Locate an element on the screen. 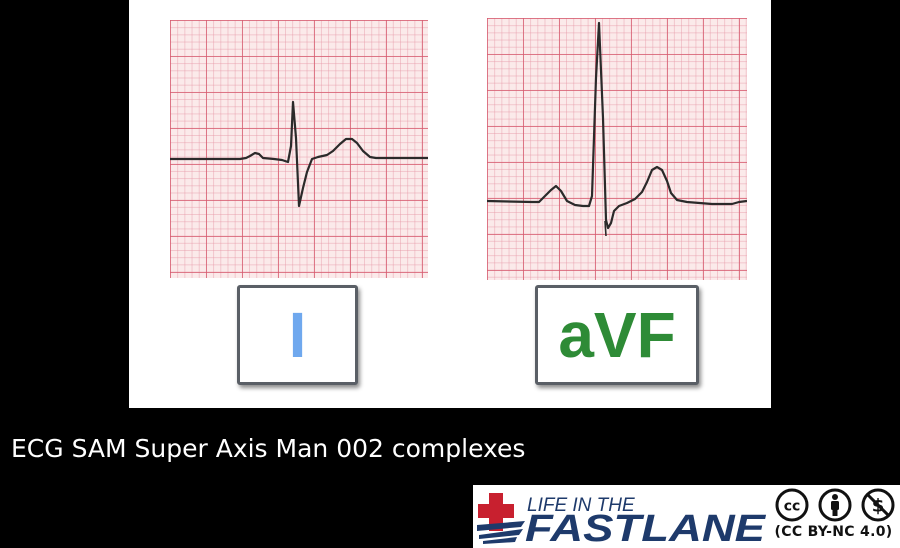  lead-label-box-avf: aVF is located at coordinates (617, 335).